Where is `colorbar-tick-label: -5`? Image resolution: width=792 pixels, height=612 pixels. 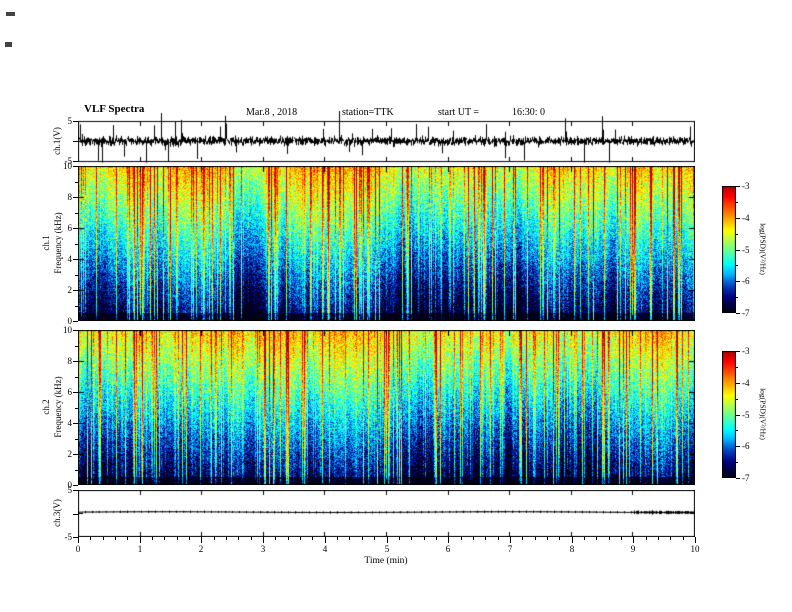
colorbar-tick-label: -5 is located at coordinates (746, 250).